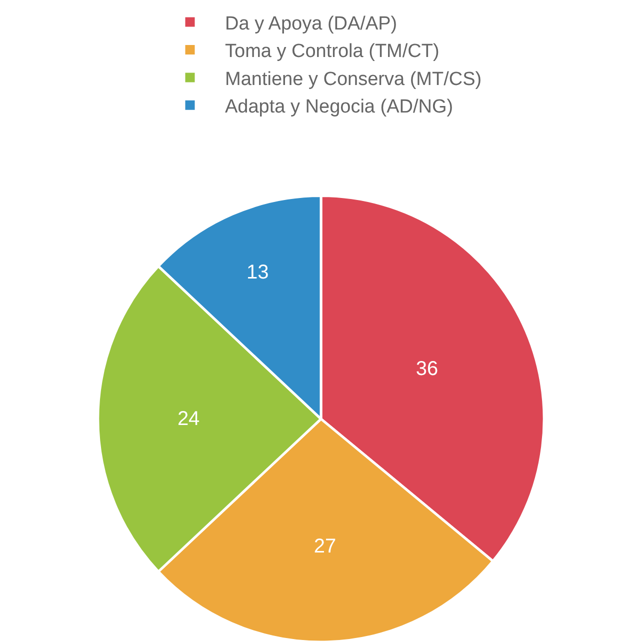 The height and width of the screenshot is (642, 642). Describe the element at coordinates (332, 51) in the screenshot. I see `legend-label: Toma y Controla (TM/CT)` at that location.